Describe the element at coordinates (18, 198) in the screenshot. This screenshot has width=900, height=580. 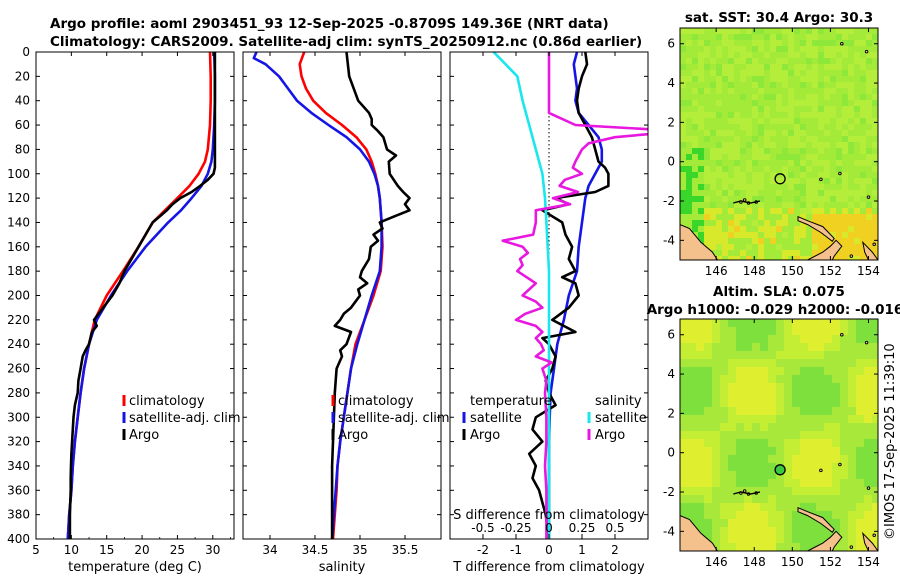
I see `depth-tick-label: 120` at that location.